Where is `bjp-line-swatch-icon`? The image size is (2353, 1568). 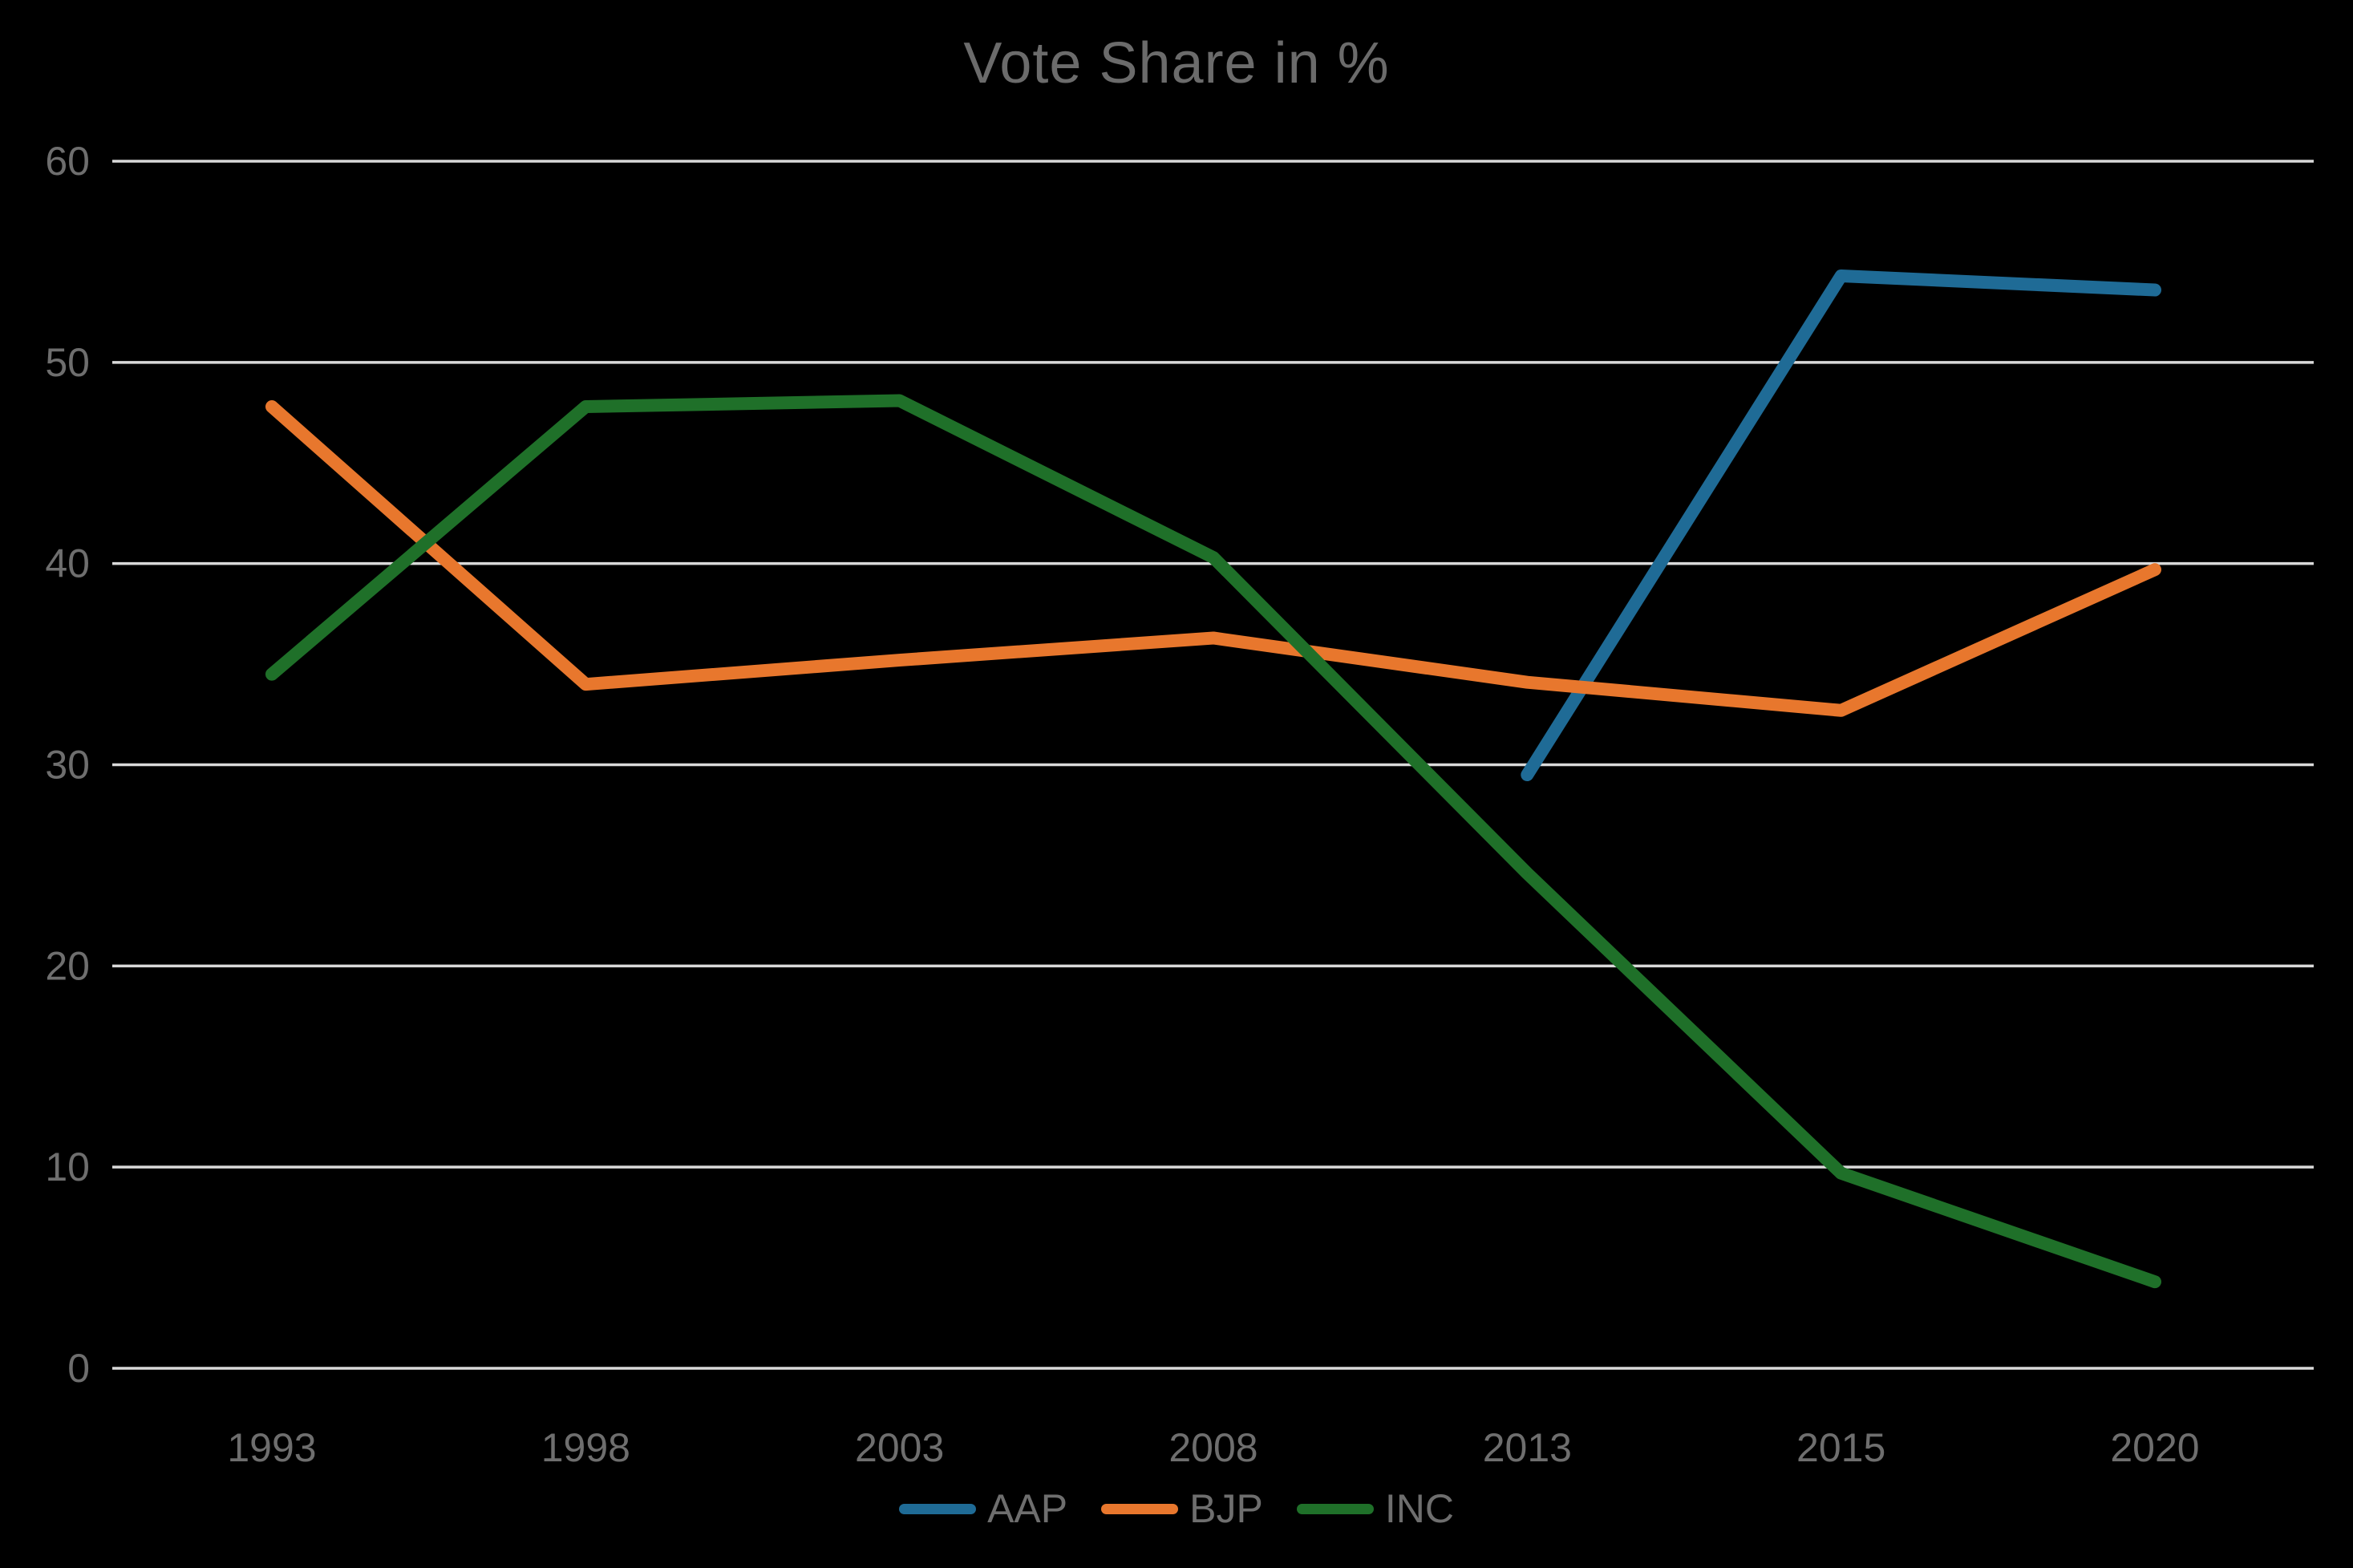
bjp-line-swatch-icon is located at coordinates (1140, 1509).